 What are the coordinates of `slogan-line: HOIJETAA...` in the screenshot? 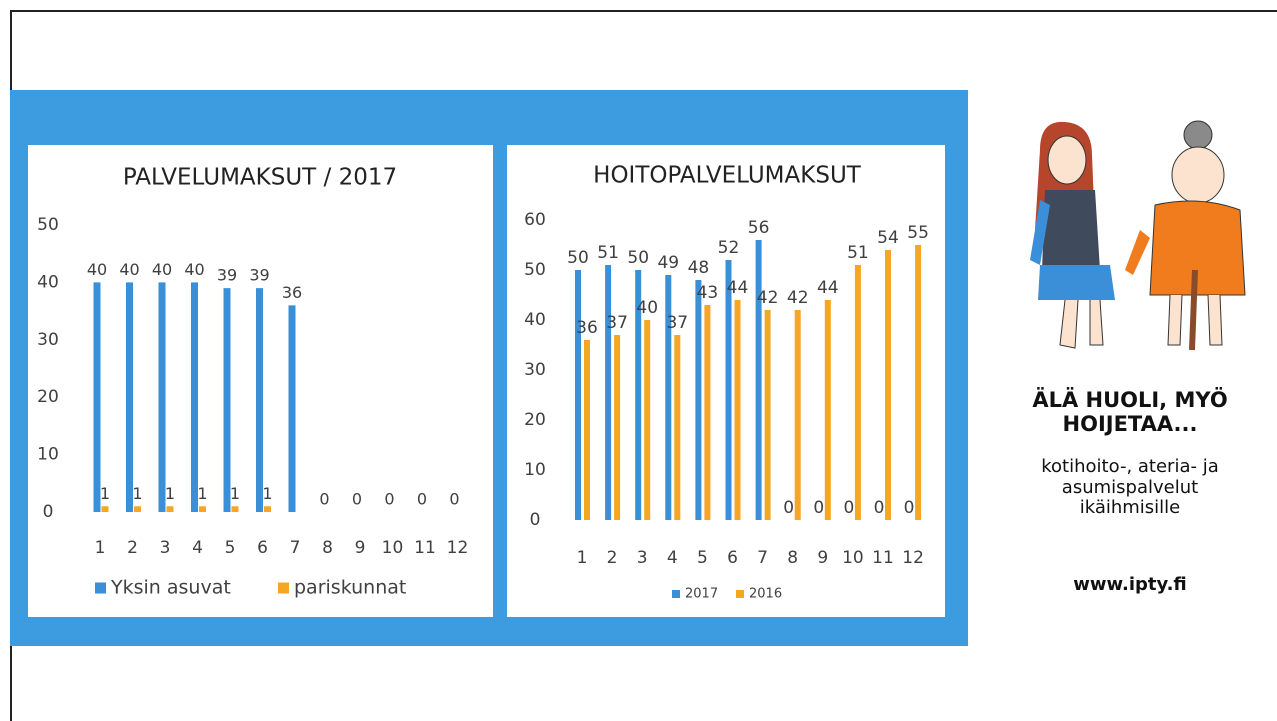 It's located at (1130, 424).